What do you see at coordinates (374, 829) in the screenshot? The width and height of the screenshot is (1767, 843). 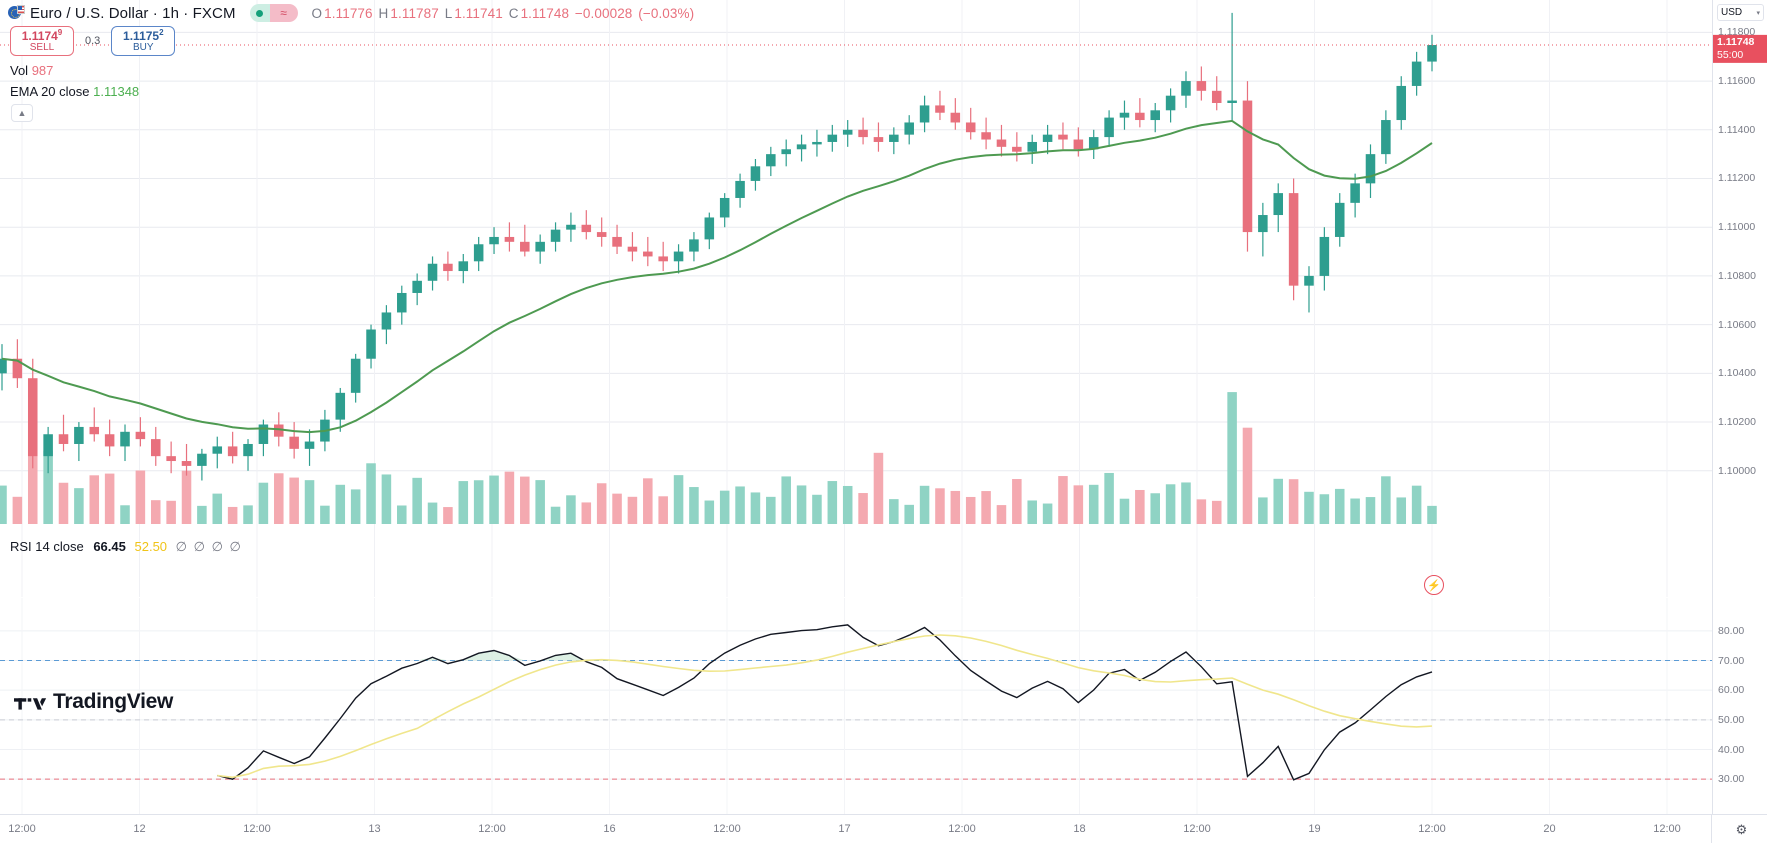 I see `time-axis-label: 13` at bounding box center [374, 829].